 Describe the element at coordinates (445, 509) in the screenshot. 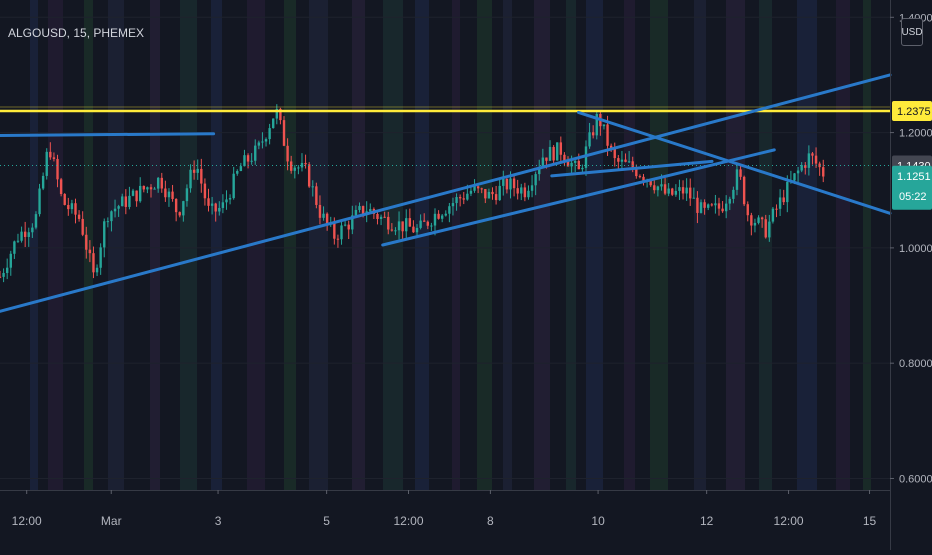

I see `time-axis: 12:00 Mar 3 5 12:00 8 10 12 12:00 15` at that location.